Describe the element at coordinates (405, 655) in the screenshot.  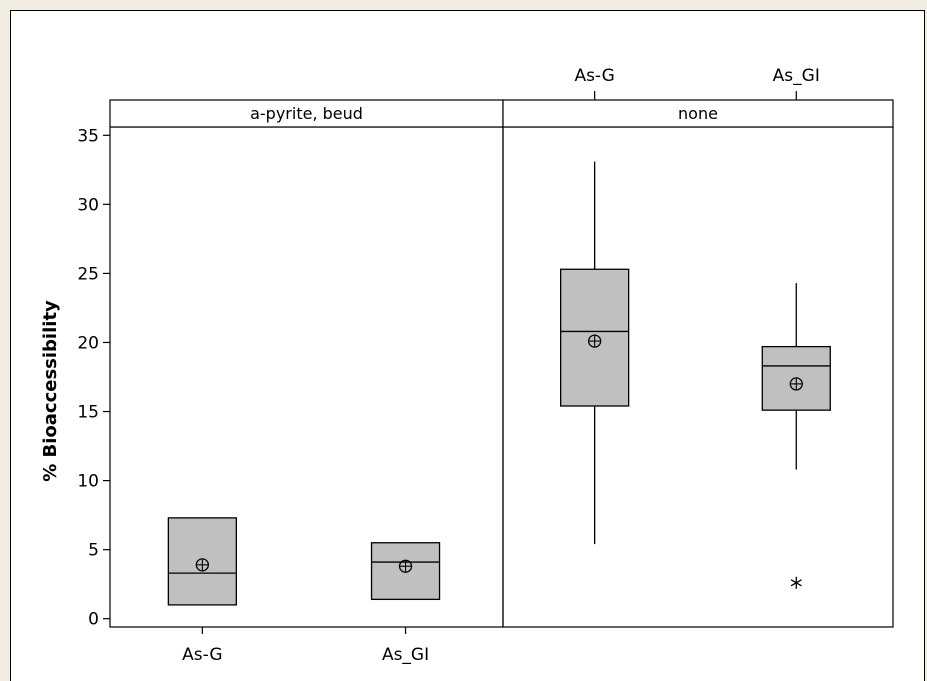
I see `x-tick-label: As_GI` at that location.